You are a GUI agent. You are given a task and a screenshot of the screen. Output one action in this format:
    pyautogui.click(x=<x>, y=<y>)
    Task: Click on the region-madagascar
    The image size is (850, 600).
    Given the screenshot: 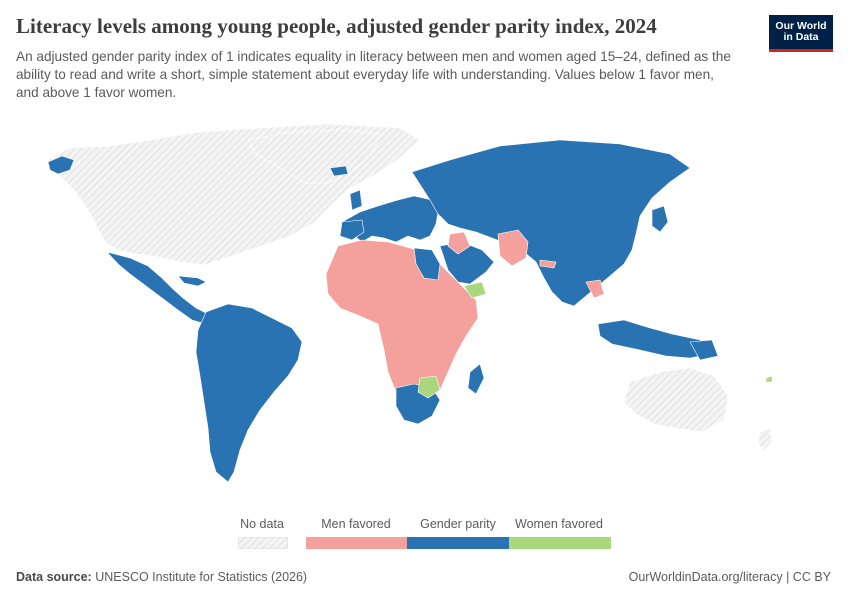 What is the action you would take?
    pyautogui.click(x=476, y=379)
    